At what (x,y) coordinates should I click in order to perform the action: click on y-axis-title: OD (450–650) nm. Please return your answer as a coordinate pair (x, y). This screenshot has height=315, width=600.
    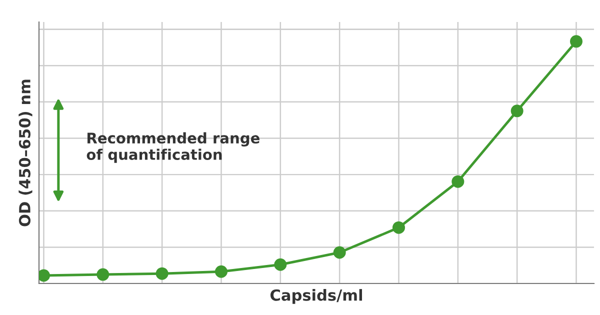
    Looking at the image, I should click on (25, 153).